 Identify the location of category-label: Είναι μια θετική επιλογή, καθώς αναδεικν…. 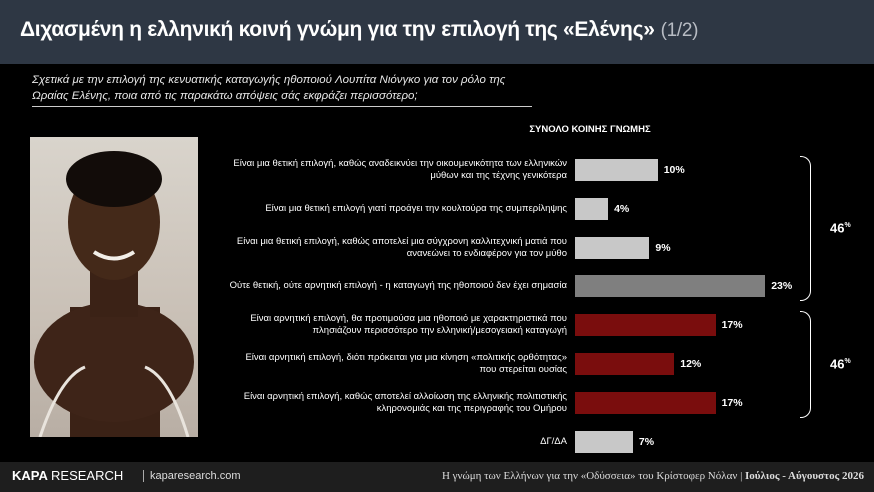
(400, 169).